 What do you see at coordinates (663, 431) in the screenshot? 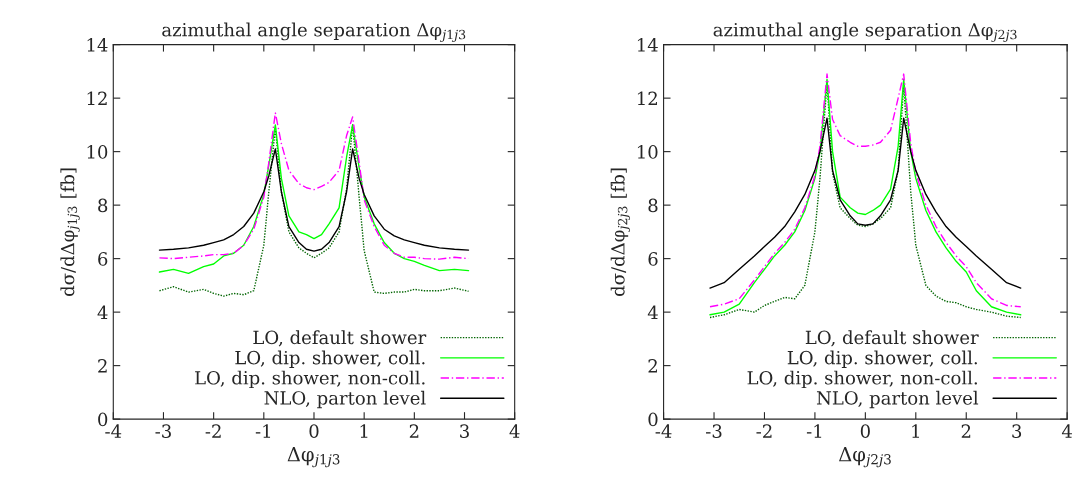
I see `x-tick-label: -4` at bounding box center [663, 431].